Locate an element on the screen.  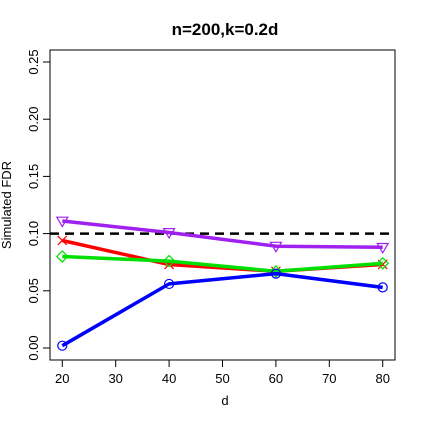
x-tick-label: 50 is located at coordinates (222, 378).